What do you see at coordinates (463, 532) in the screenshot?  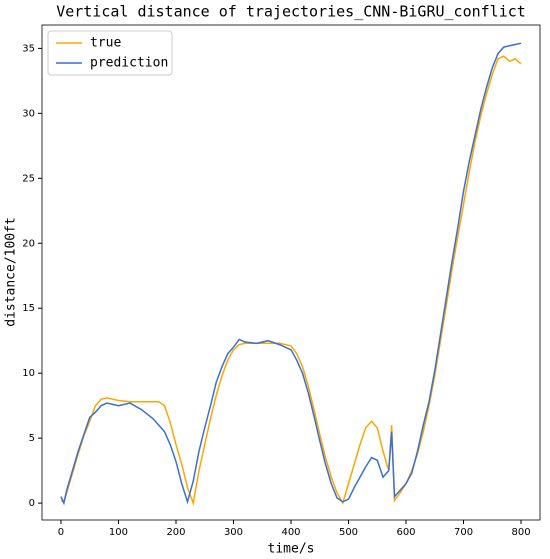 I see `x-tick-label: 700` at bounding box center [463, 532].